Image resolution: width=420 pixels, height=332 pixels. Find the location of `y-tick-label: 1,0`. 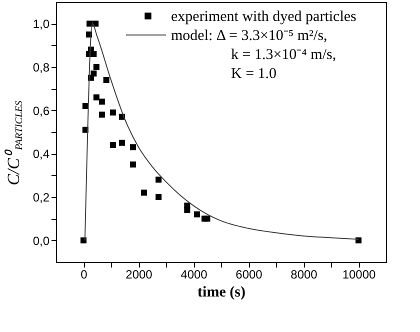

y-tick-label: 1,0 is located at coordinates (41, 24).